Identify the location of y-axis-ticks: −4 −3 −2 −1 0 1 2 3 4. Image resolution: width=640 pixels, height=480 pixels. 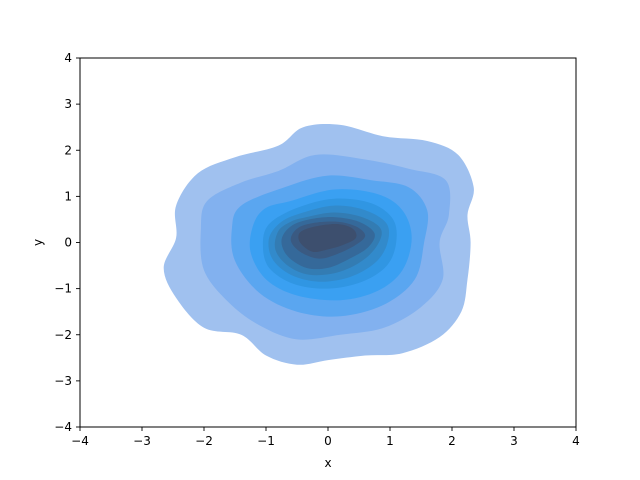
(67, 242).